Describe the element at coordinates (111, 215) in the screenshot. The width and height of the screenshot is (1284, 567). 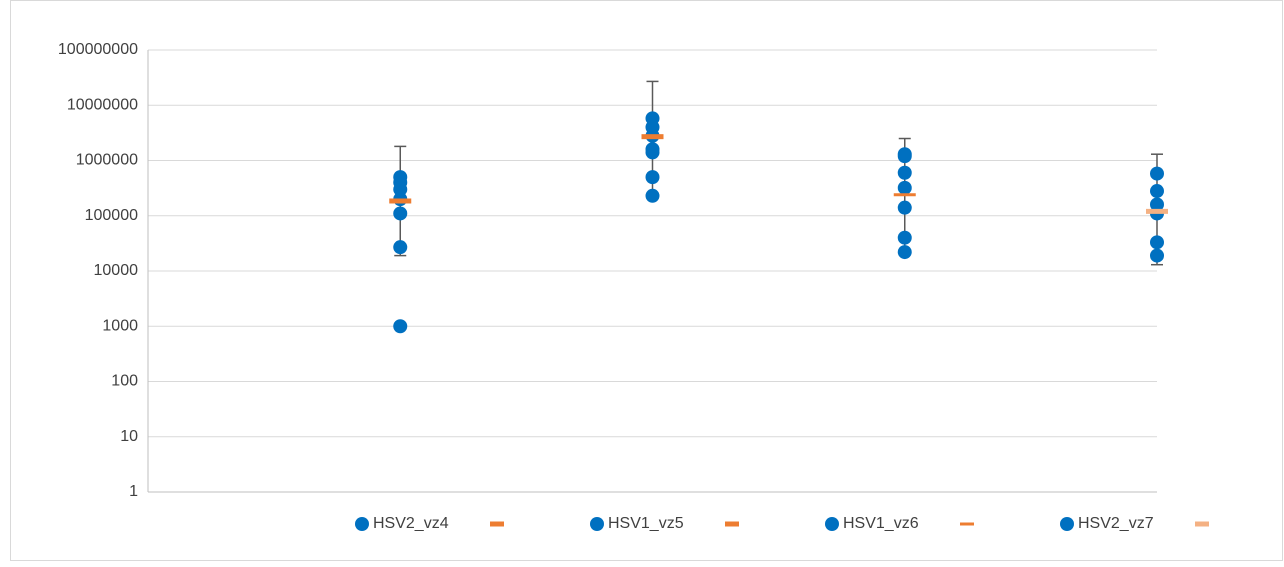
I see `y-tick-label: 100000` at that location.